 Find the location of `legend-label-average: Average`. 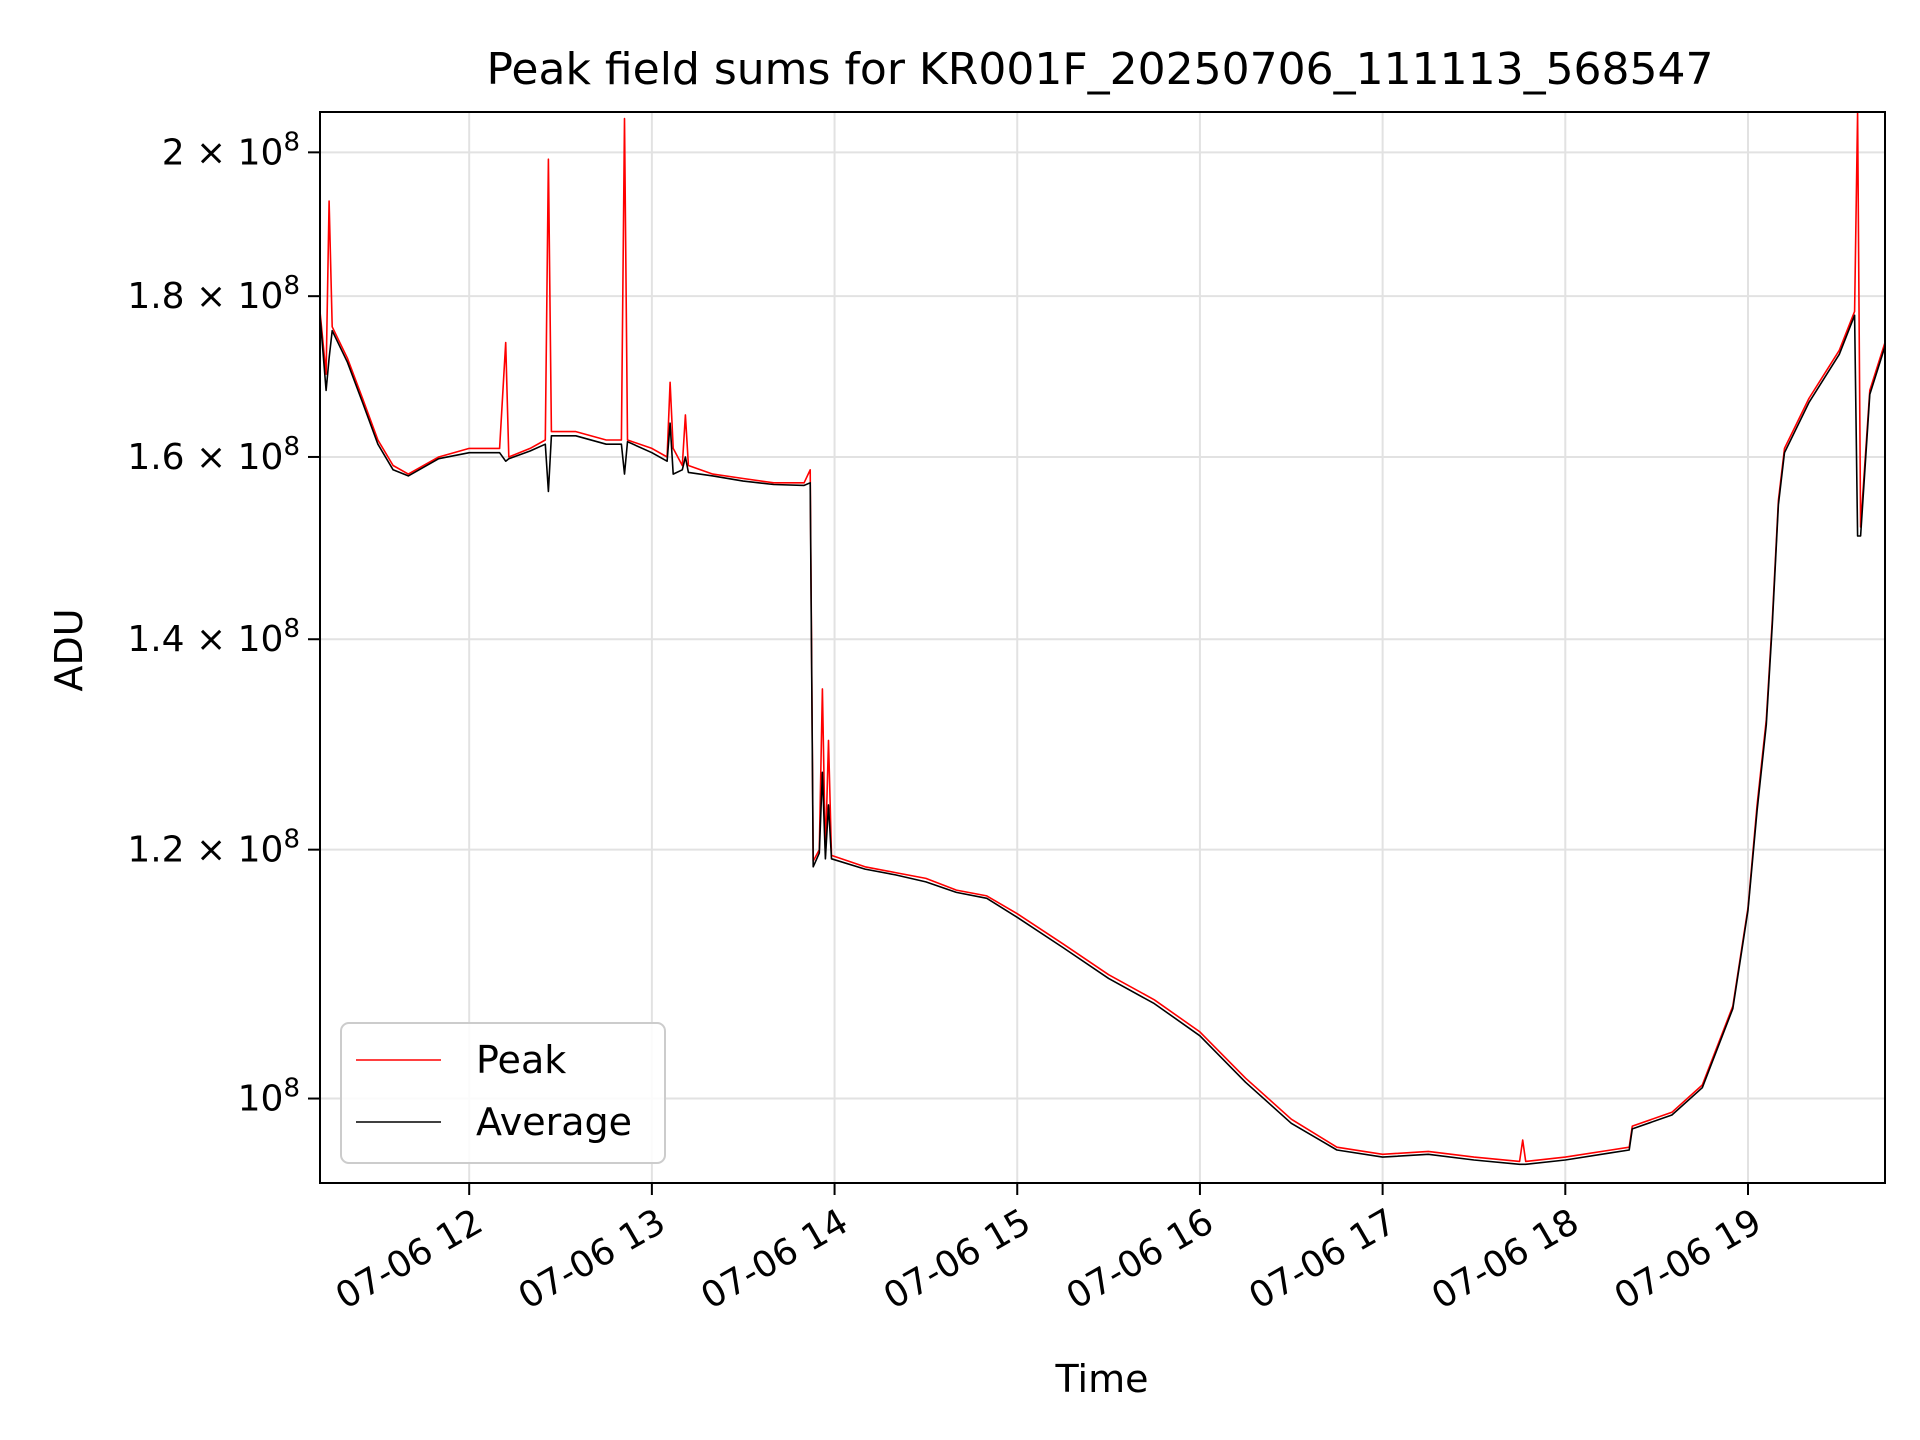

legend-label-average: Average is located at coordinates (554, 1122).